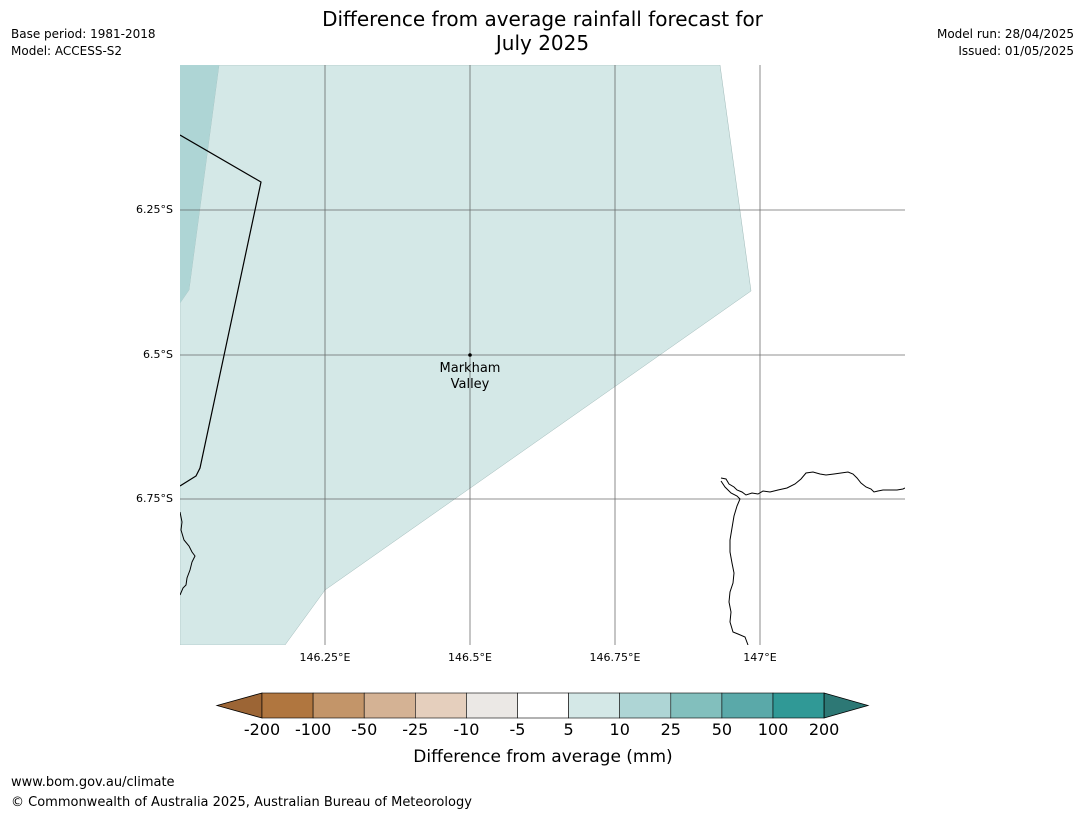  Describe the element at coordinates (364, 729) in the screenshot. I see `colorbar-tick-label: -50` at that location.